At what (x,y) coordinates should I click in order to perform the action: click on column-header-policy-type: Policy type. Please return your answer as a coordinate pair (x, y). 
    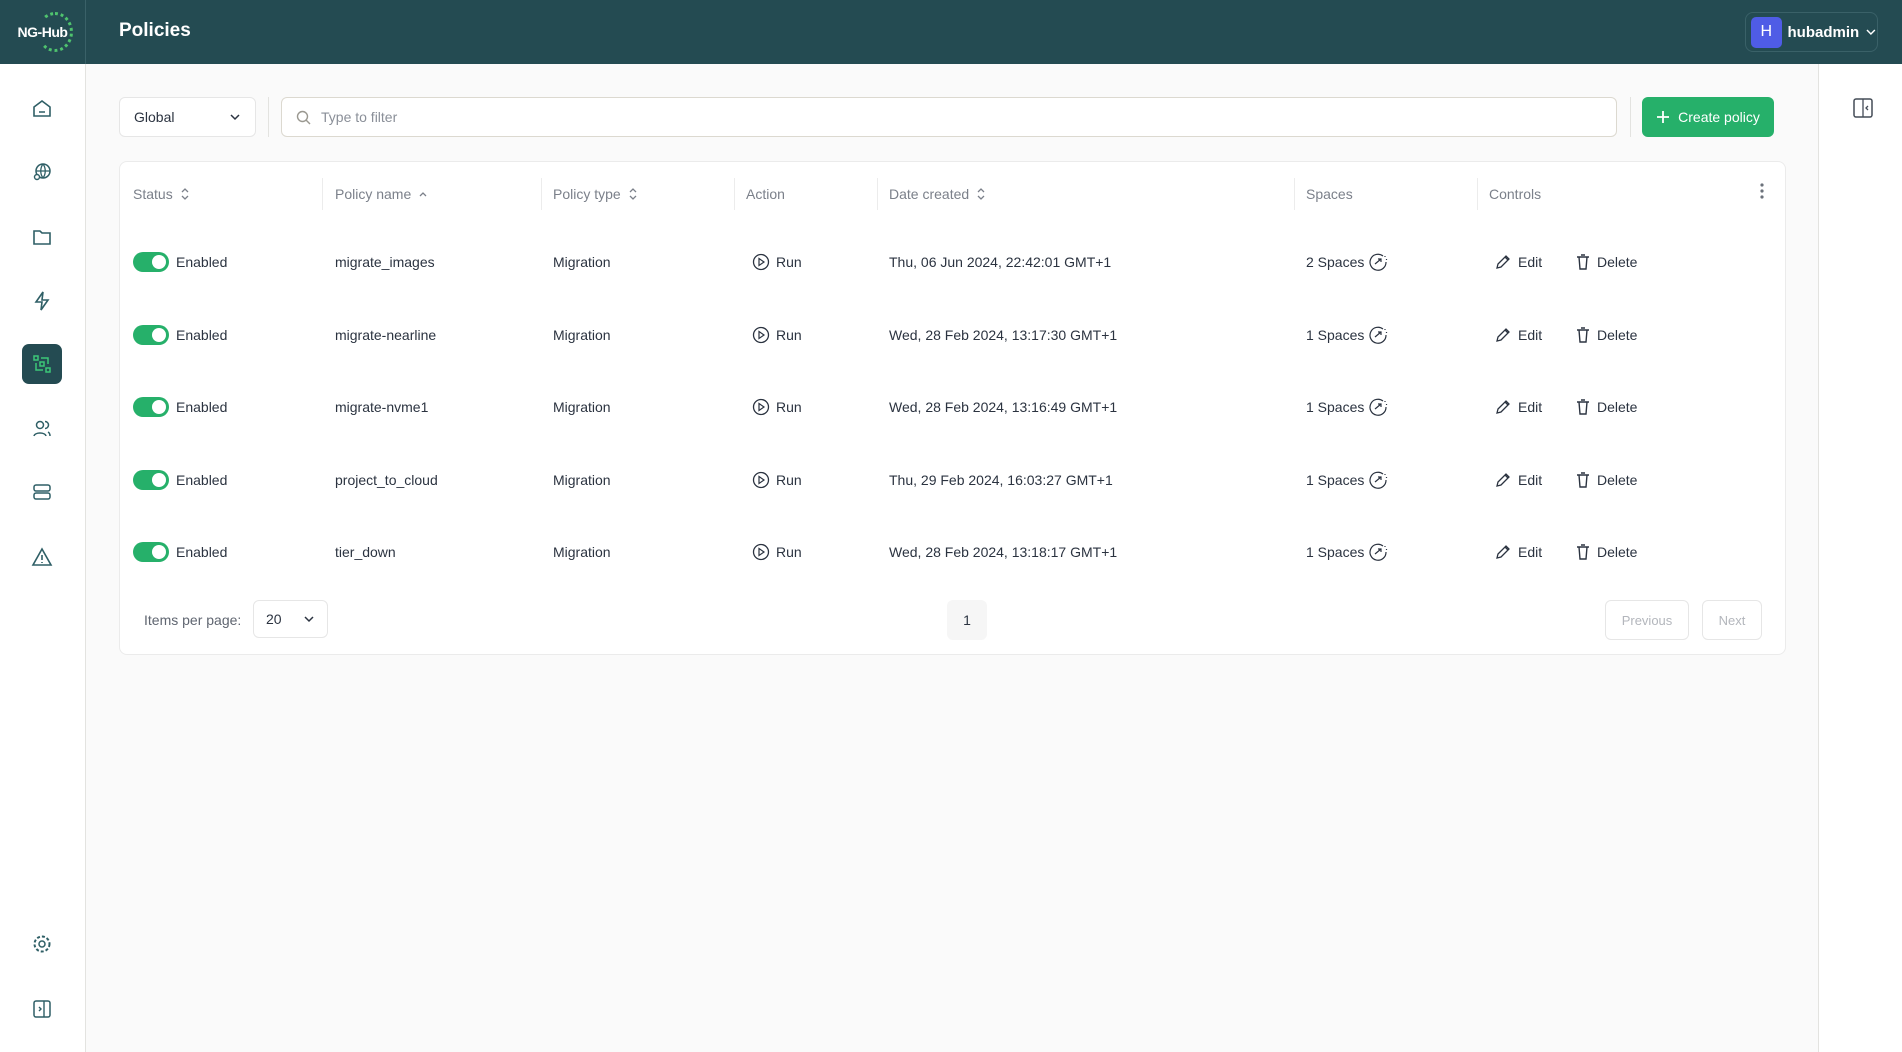
    Looking at the image, I should click on (595, 194).